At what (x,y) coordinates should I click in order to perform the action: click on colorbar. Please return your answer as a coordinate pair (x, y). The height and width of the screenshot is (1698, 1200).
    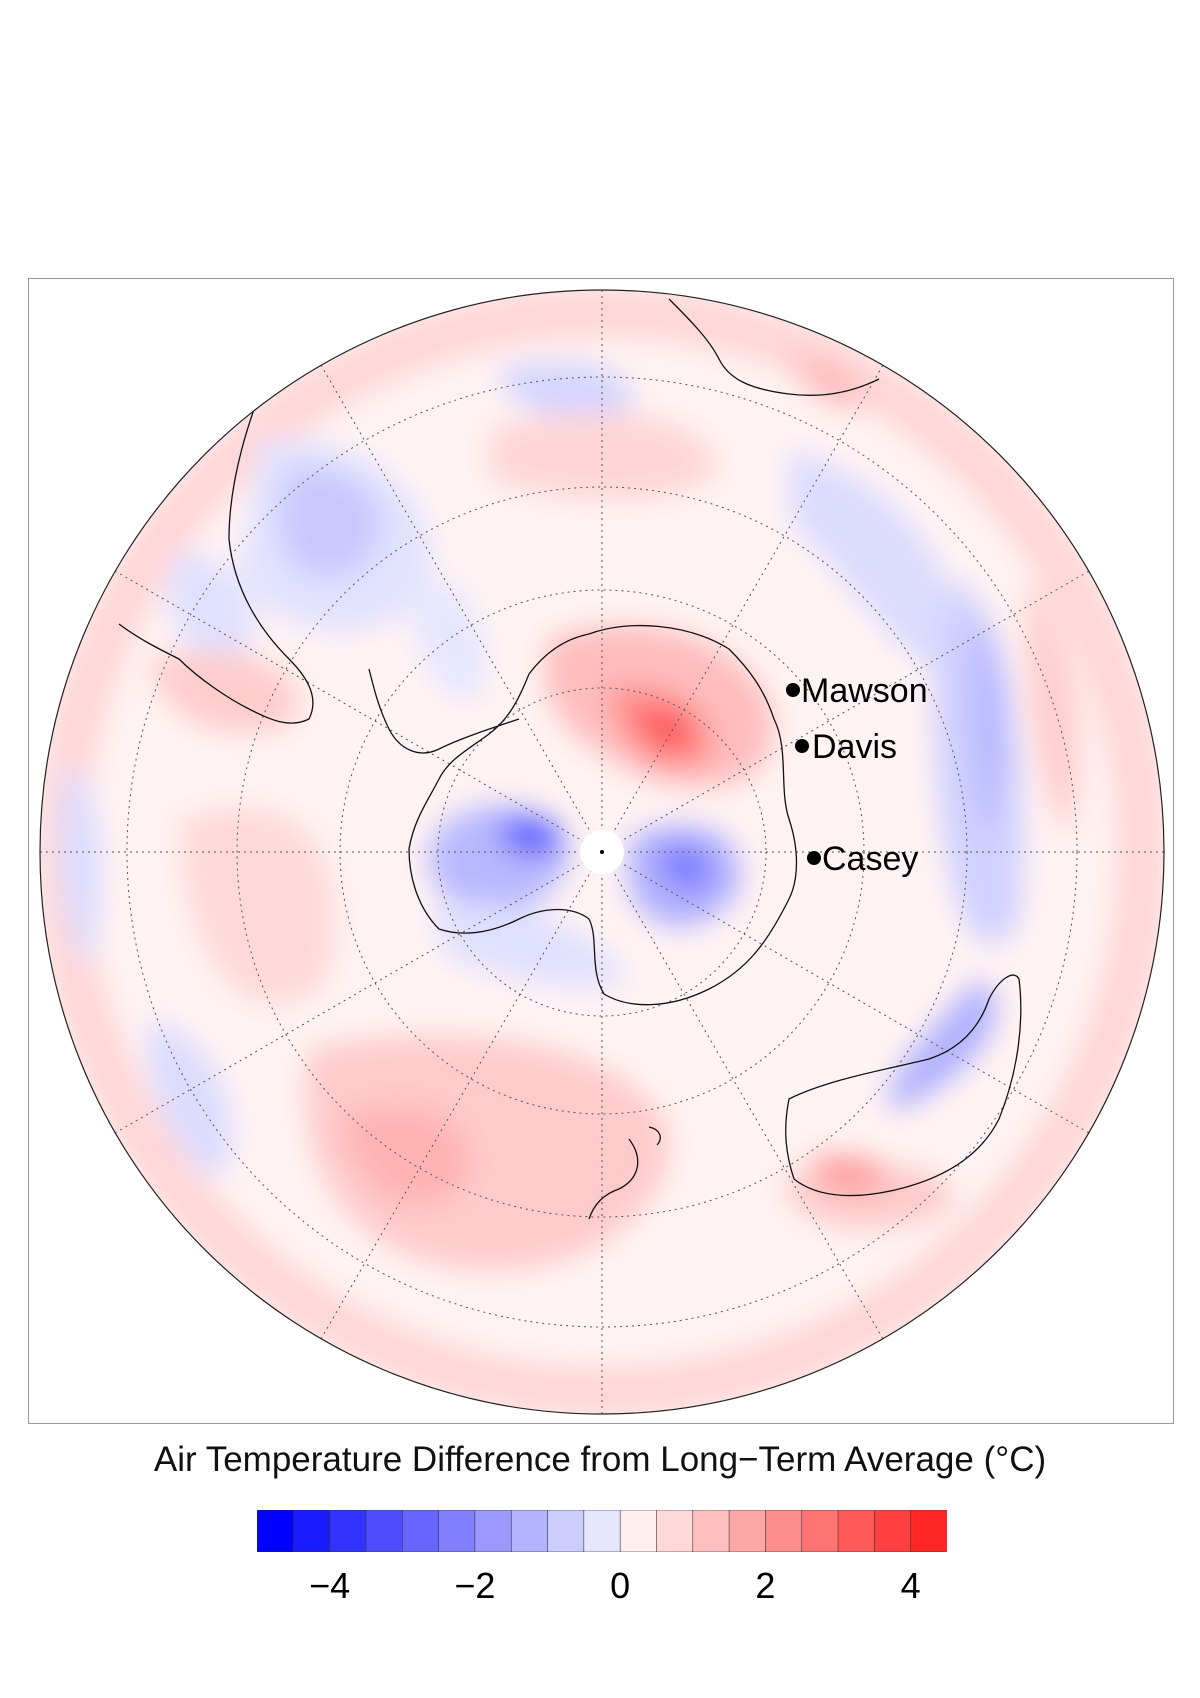
    Looking at the image, I should click on (602, 1531).